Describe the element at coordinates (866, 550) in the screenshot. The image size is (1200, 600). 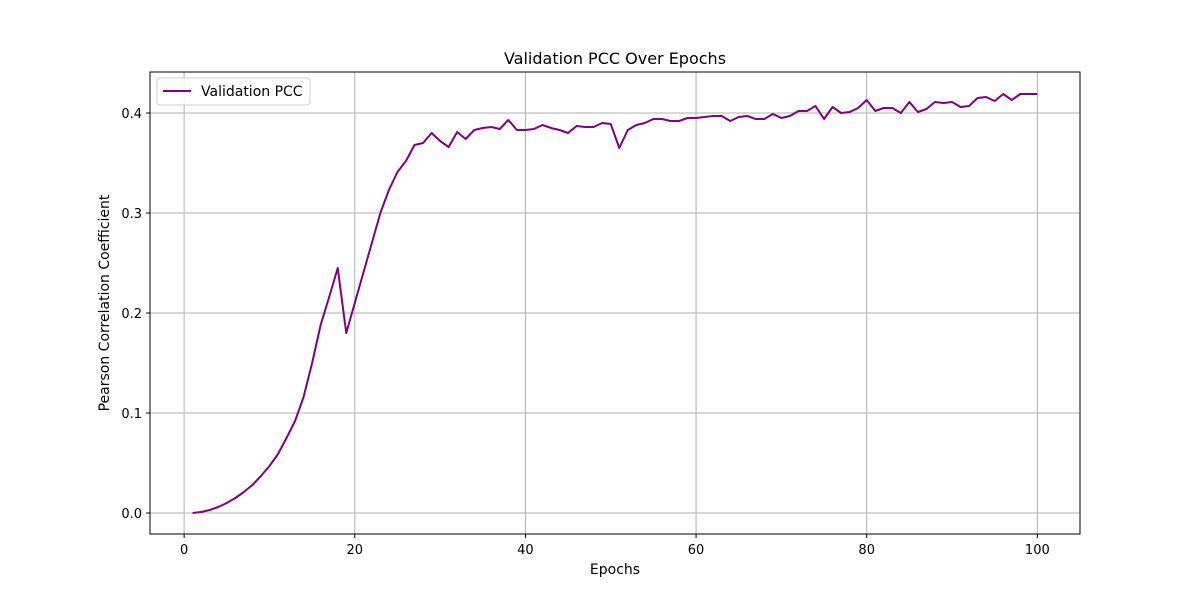
I see `x-tick-label: 80` at that location.